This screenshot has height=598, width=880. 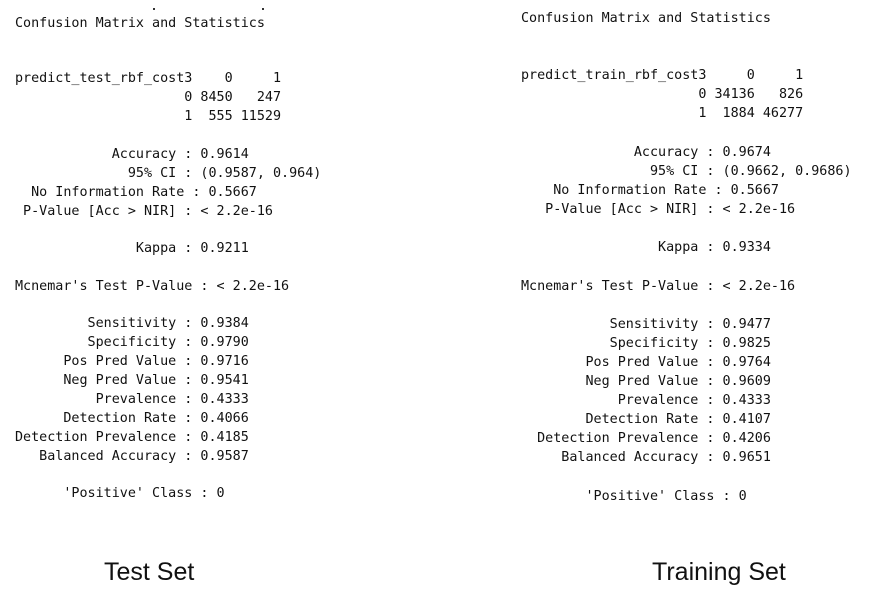 What do you see at coordinates (646, 419) in the screenshot?
I see `stat-line: Detection Rate : 0.4107` at bounding box center [646, 419].